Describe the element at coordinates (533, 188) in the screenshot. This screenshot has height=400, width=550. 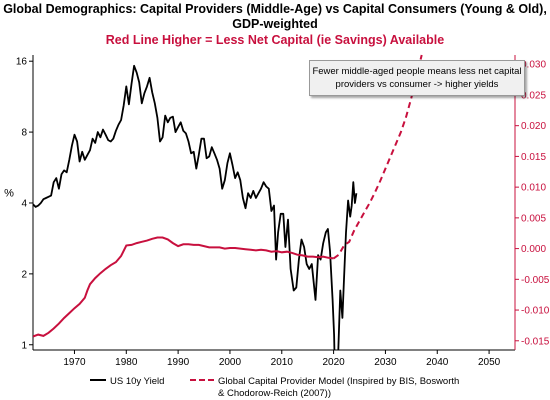
I see `y-right-tick-label: 0.010` at that location.